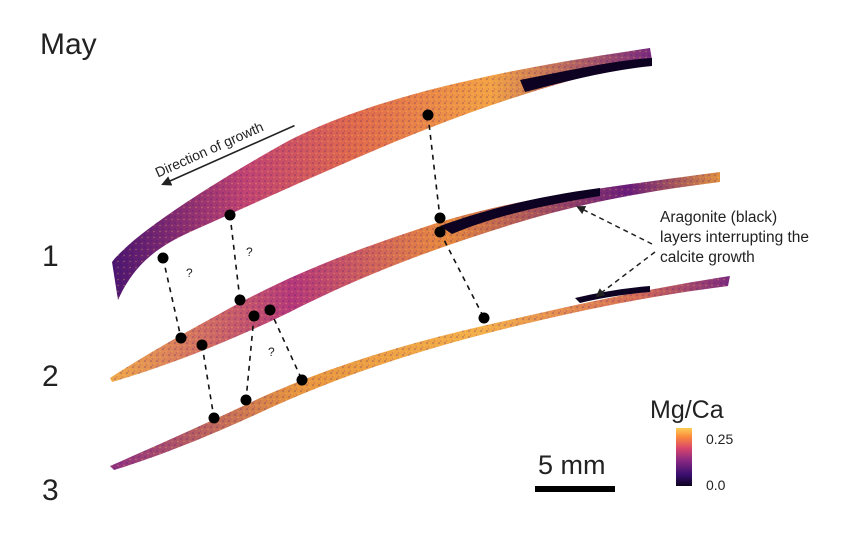 Image resolution: width=842 pixels, height=557 pixels. I want to click on growth-direction-arrow, so click(228, 155).